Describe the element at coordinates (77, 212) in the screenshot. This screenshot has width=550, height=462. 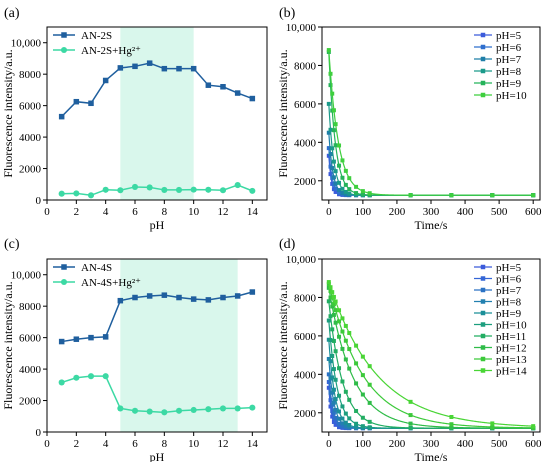
I see `x-tick-label: 2` at that location.